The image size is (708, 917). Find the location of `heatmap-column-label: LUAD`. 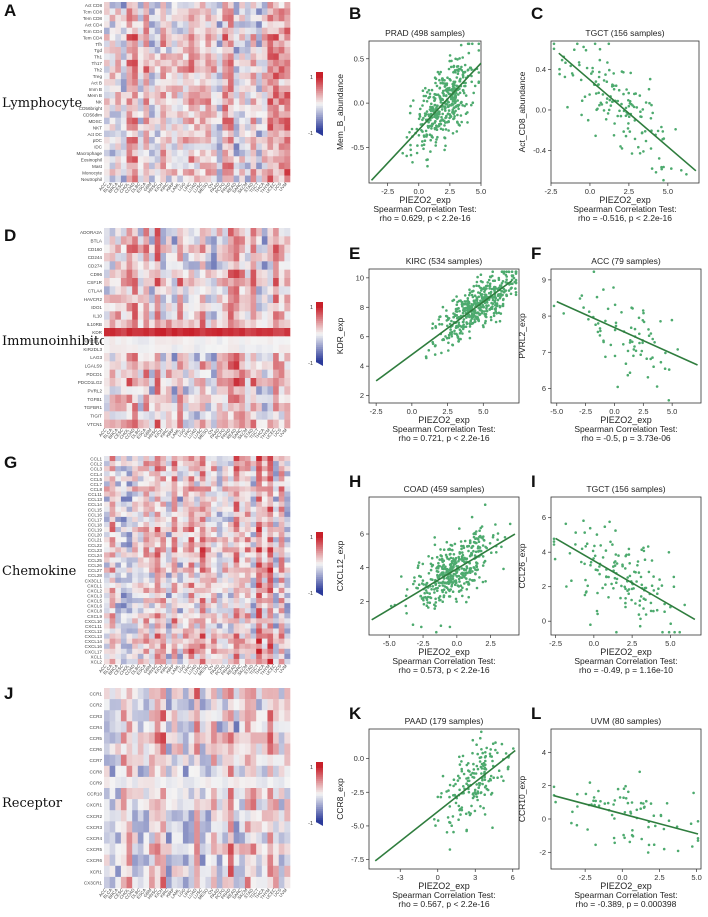

heatmap-column-label: LUAD is located at coordinates (191, 893).